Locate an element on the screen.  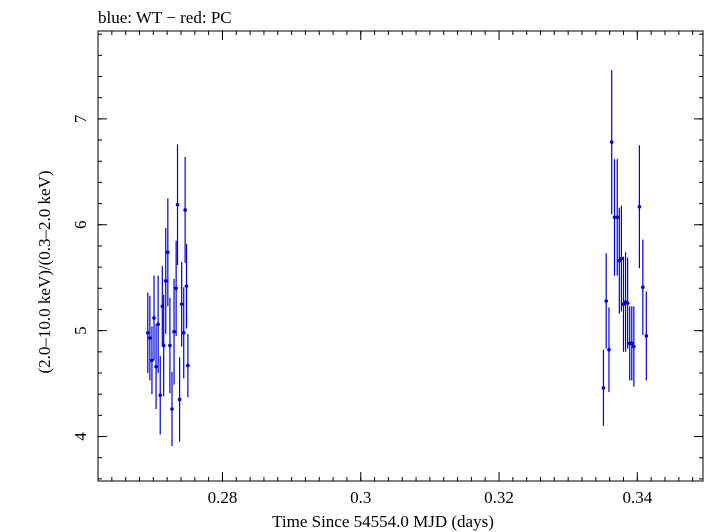
x-tick-label: 0.28 is located at coordinates (223, 497).